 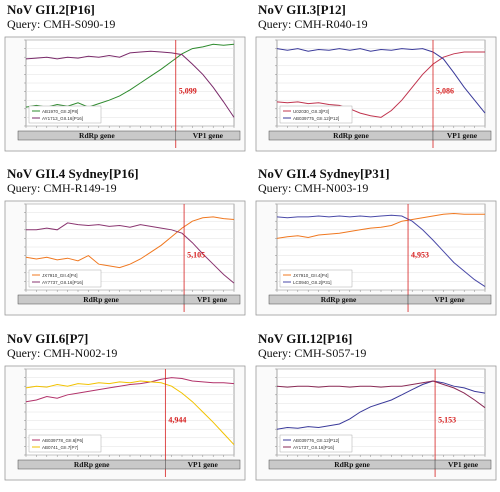 I want to click on legend-entry: U02030_GII.3[P3], so click(x=311, y=111).